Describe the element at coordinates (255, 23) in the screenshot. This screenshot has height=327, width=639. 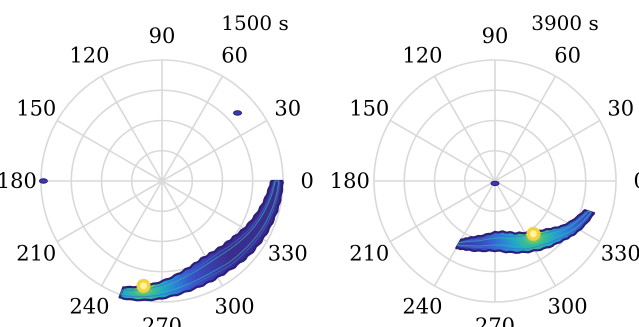
I see `panel-title: 1500 s` at that location.